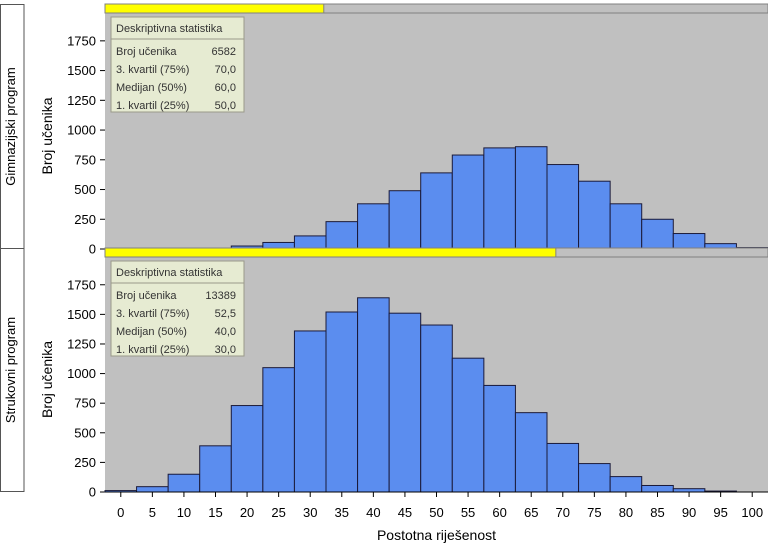 The width and height of the screenshot is (768, 546). Describe the element at coordinates (224, 52) in the screenshot. I see `stats-row-value: 6582` at that location.